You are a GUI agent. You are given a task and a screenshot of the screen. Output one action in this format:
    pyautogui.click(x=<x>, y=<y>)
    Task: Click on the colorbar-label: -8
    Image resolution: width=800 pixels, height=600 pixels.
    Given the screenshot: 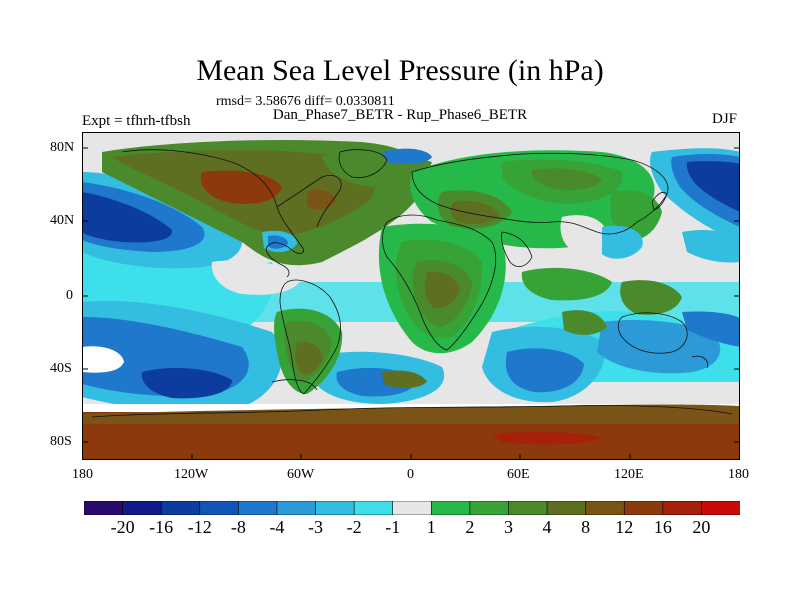 What is the action you would take?
    pyautogui.click(x=238, y=527)
    